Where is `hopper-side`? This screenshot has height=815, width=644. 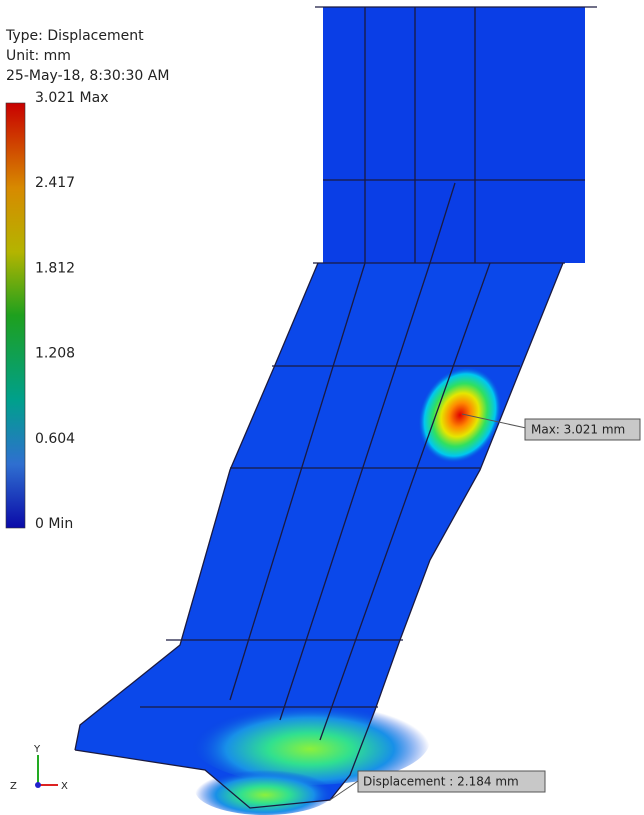
hopper-side is located at coordinates (574, 223).